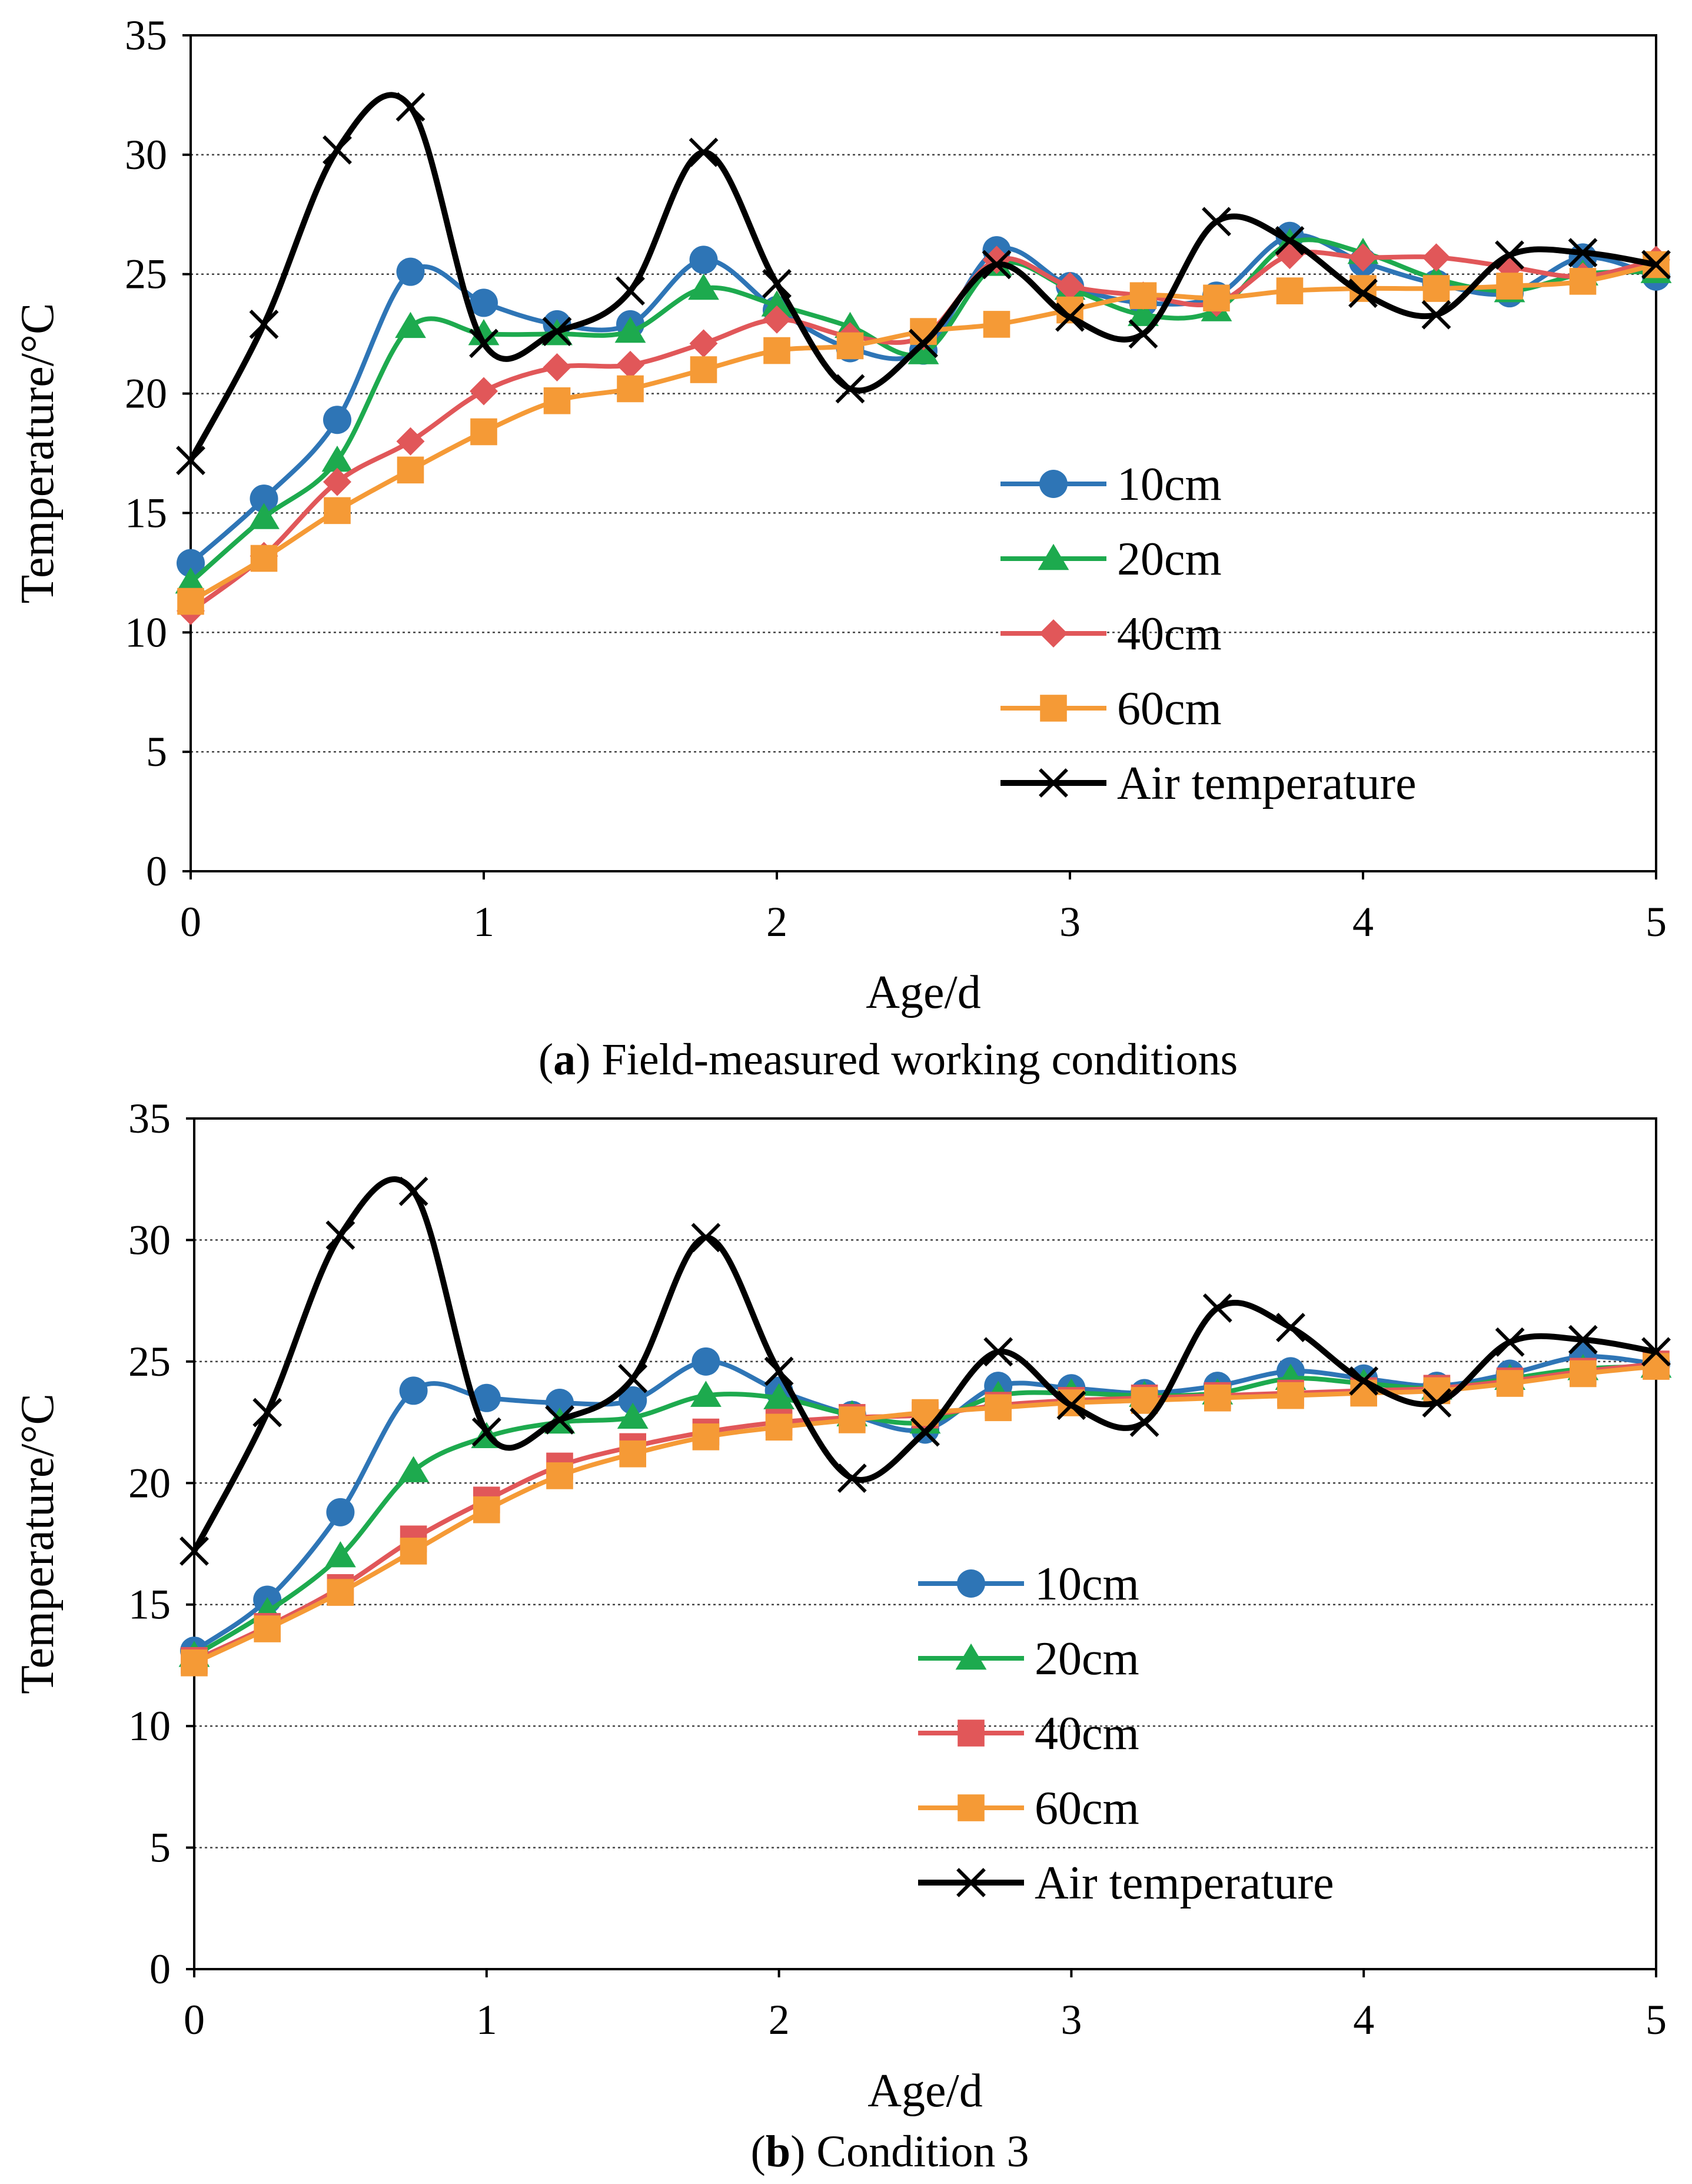 This screenshot has height=2184, width=1692. I want to click on series-60cm, so click(923, 433).